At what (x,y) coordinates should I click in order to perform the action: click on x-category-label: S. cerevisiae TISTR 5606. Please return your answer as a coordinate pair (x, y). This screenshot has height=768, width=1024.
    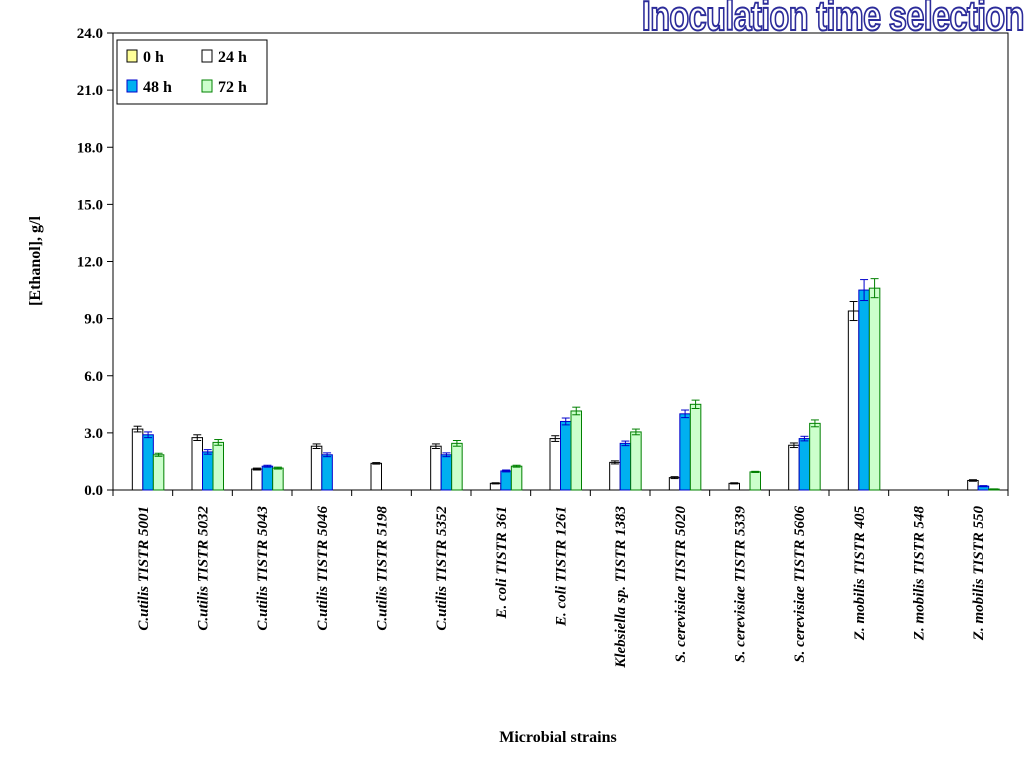
    Looking at the image, I should click on (800, 584).